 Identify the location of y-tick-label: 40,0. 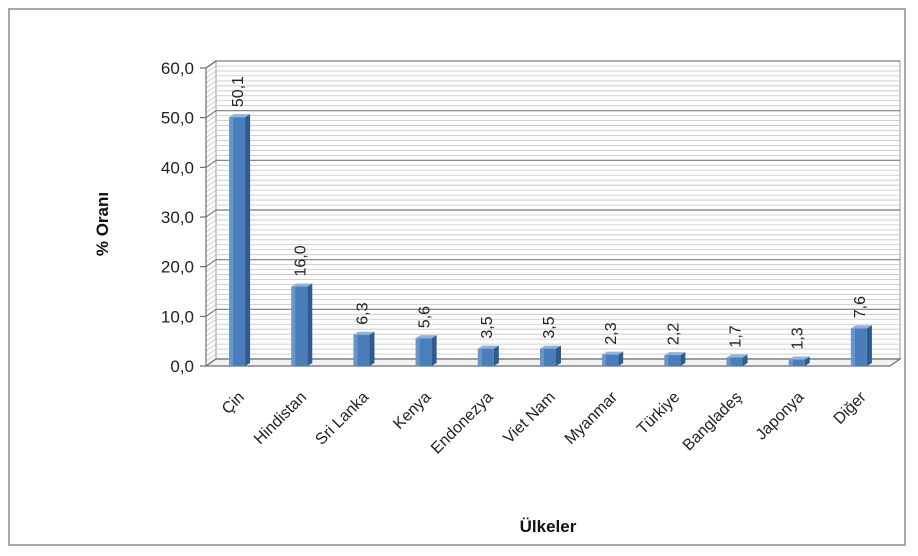
(177, 167).